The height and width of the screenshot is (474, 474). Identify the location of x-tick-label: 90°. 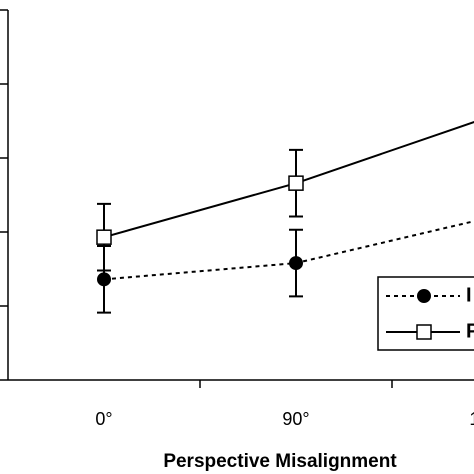
(295, 419).